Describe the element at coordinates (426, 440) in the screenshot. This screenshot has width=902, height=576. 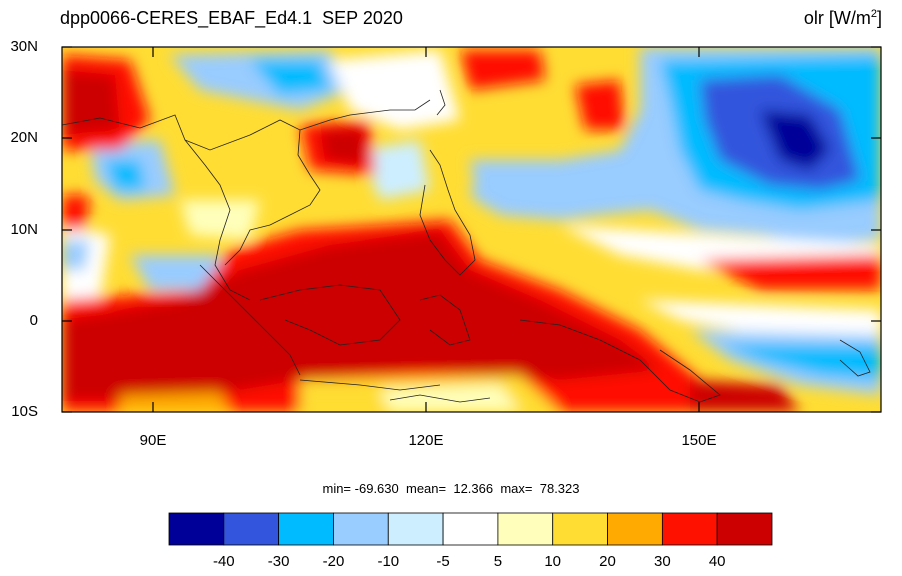
I see `lon-label-120e: 120E` at that location.